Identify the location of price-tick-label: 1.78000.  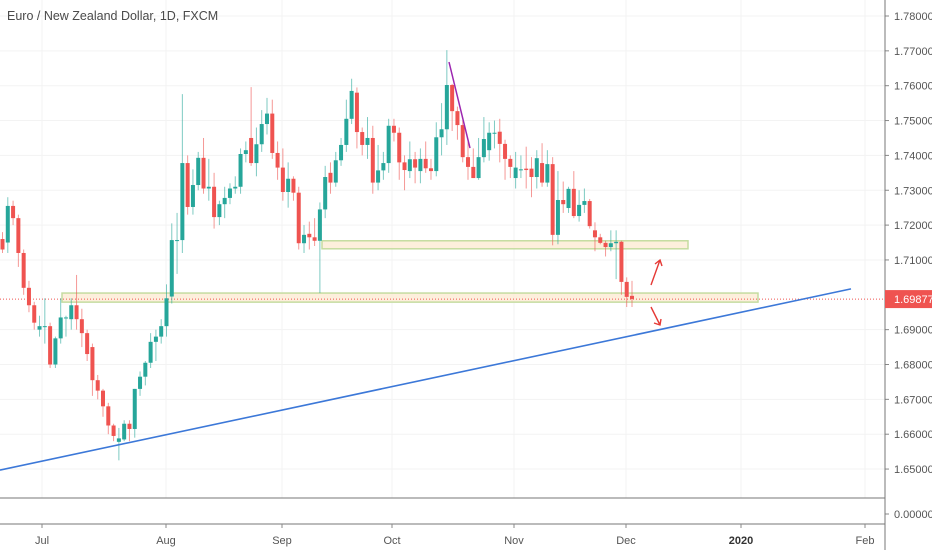
(913, 17).